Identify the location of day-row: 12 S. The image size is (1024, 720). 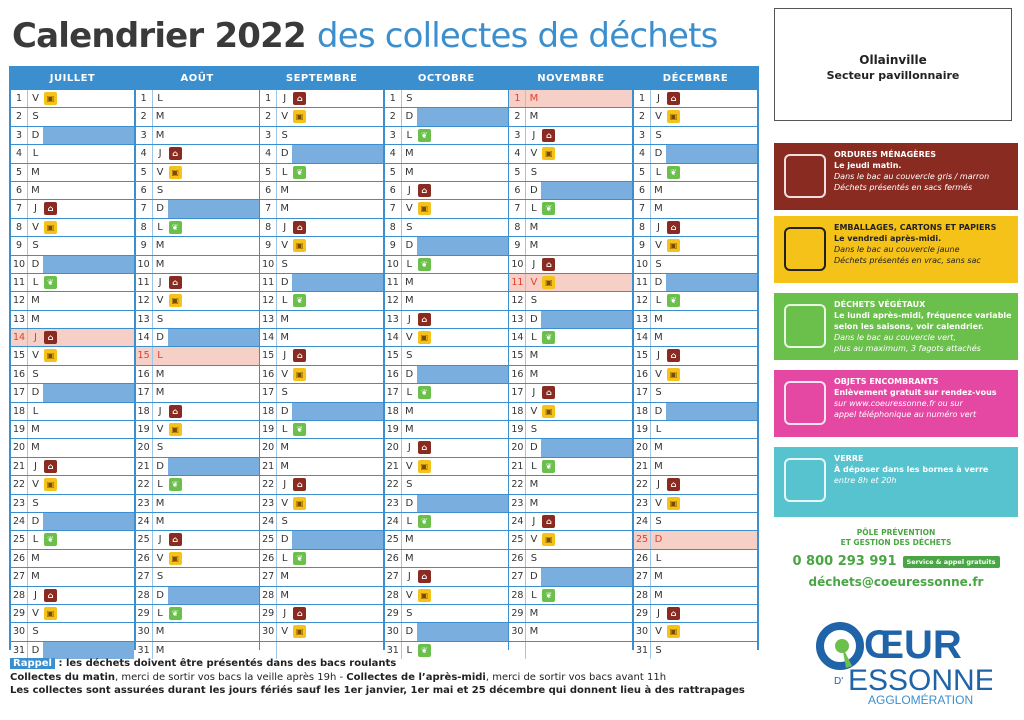
(571, 301).